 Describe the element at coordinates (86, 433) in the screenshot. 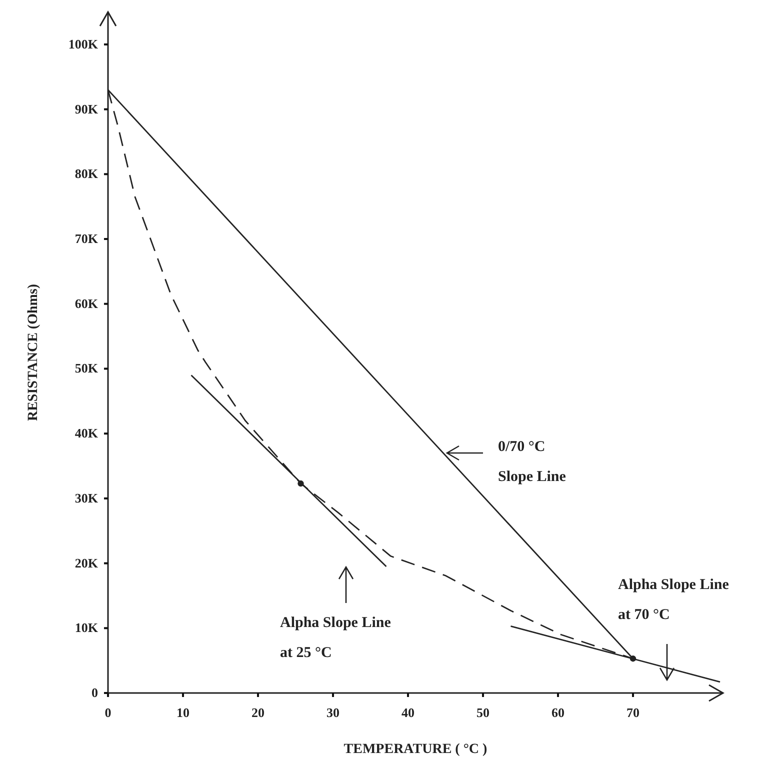

I see `y-tick-label: 40K` at that location.